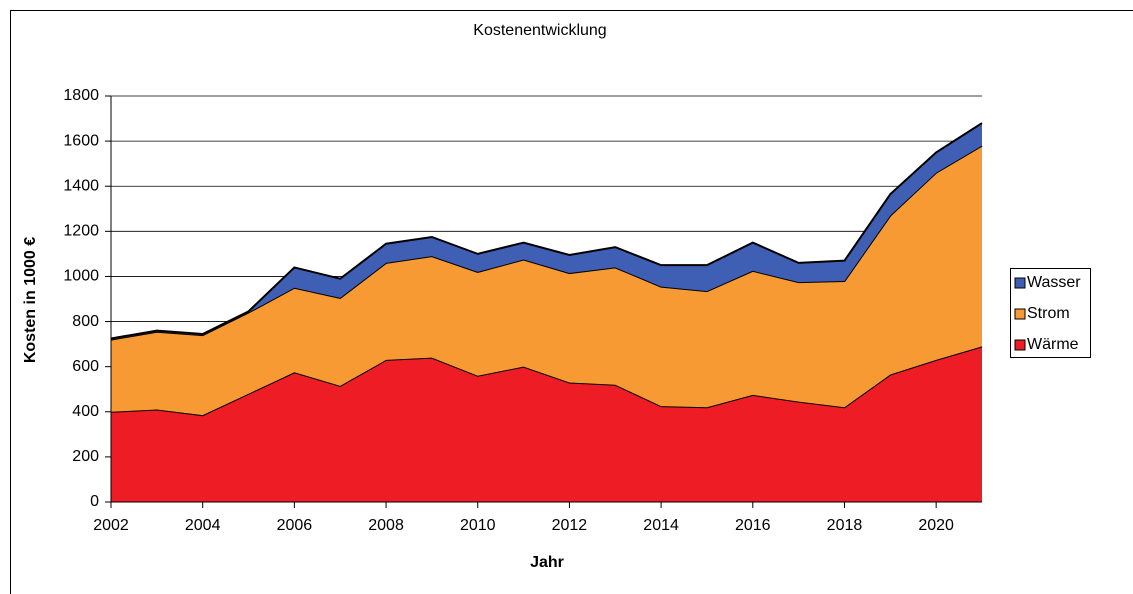  I want to click on x-tick-label: 2014, so click(661, 525).